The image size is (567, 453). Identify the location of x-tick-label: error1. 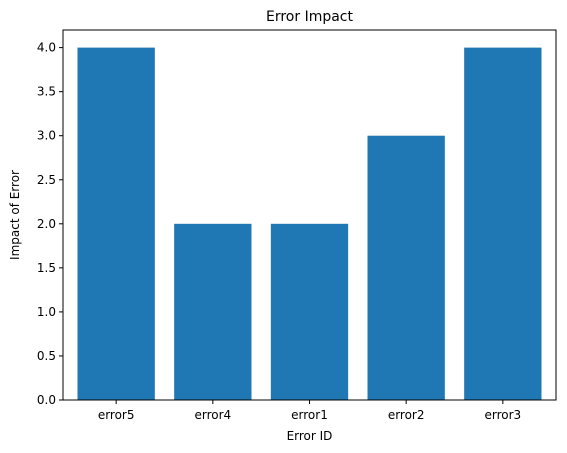
(309, 415).